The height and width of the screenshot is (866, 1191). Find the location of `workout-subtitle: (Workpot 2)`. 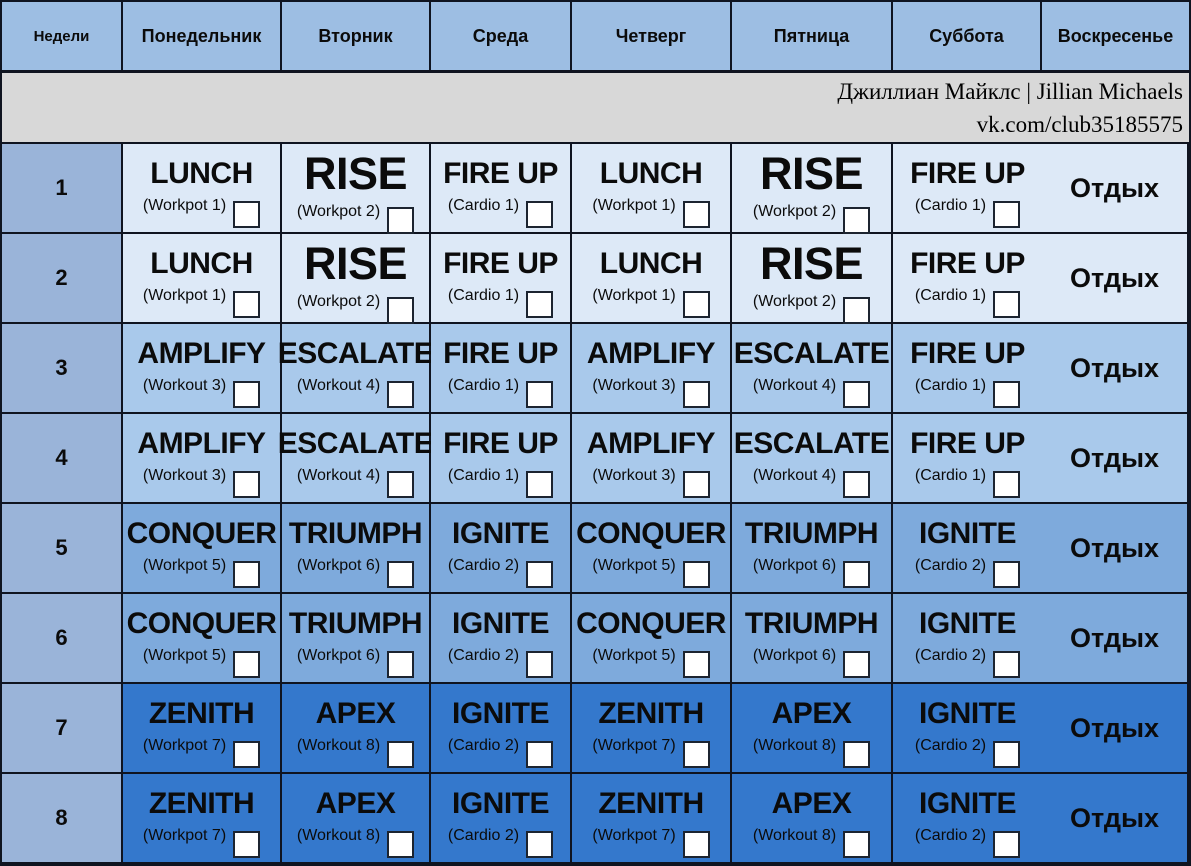

workout-subtitle: (Workpot 2) is located at coordinates (338, 211).